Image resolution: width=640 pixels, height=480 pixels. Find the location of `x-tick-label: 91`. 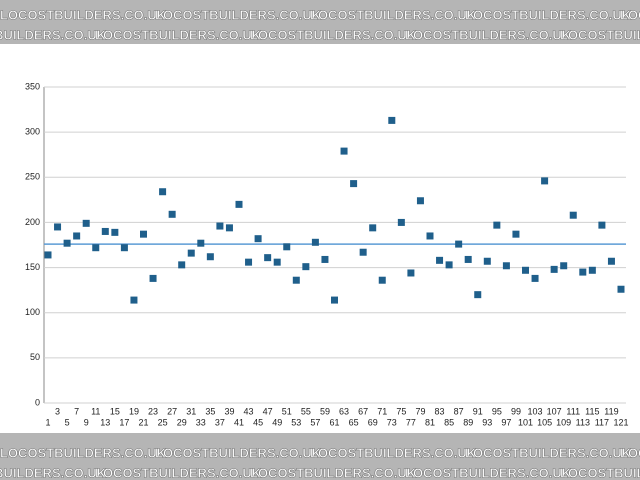

x-tick-label: 91 is located at coordinates (478, 411).